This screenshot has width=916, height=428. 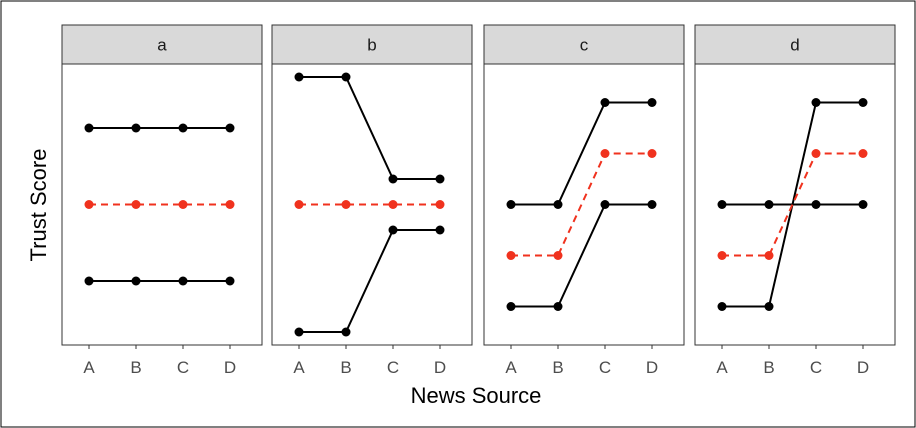 I want to click on panel-label: c, so click(x=584, y=45).